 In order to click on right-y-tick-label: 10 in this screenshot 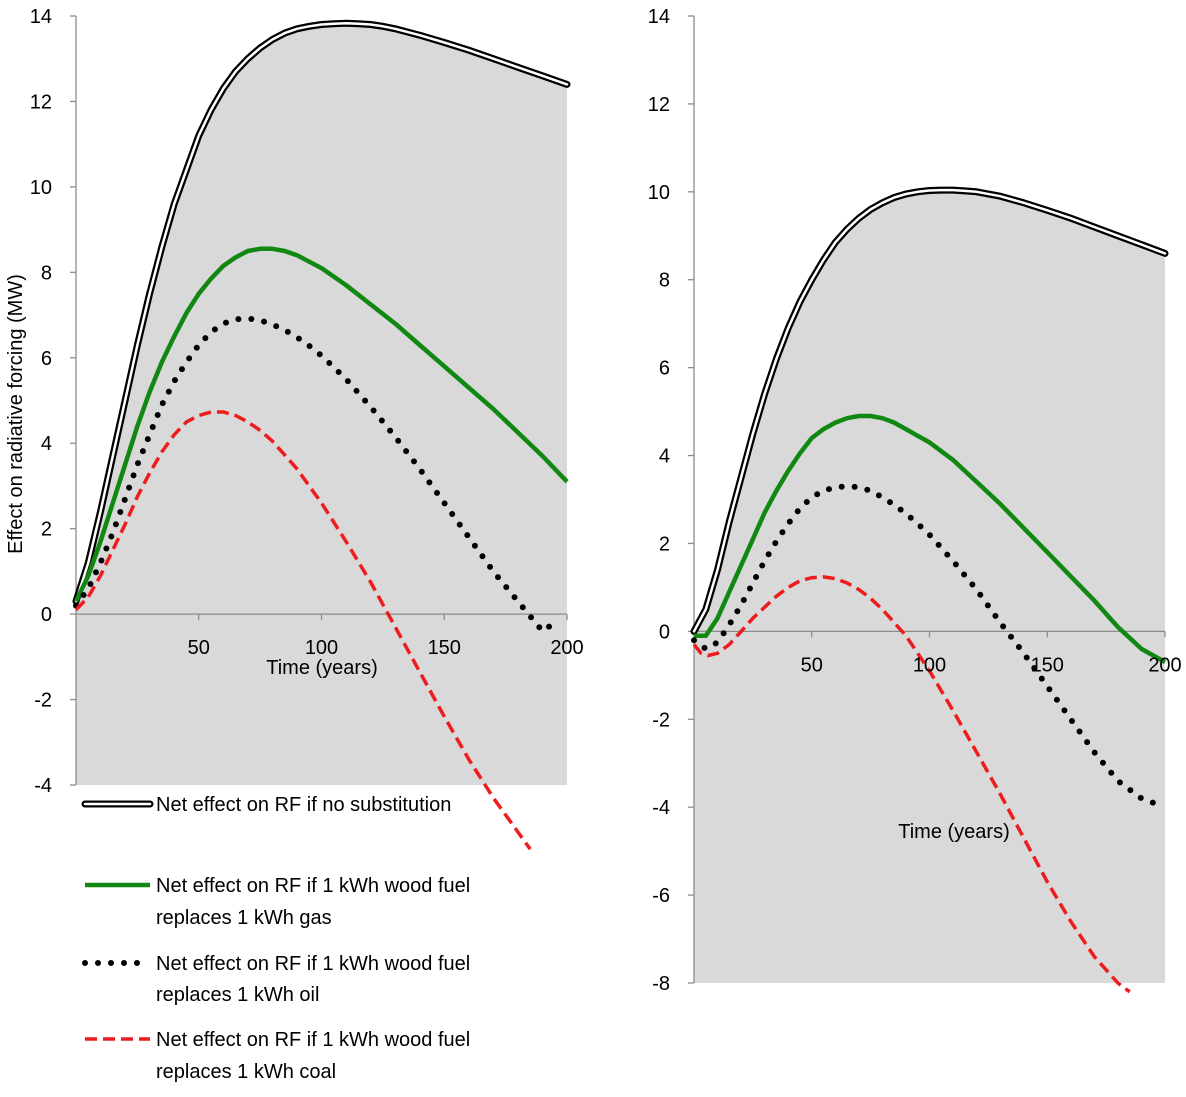, I will do `click(659, 193)`.